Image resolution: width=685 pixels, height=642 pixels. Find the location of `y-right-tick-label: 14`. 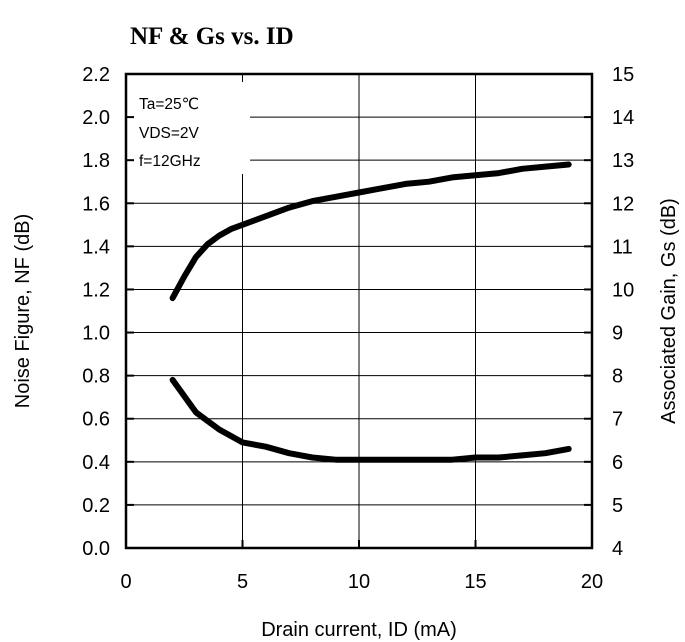

y-right-tick-label: 14 is located at coordinates (623, 118).